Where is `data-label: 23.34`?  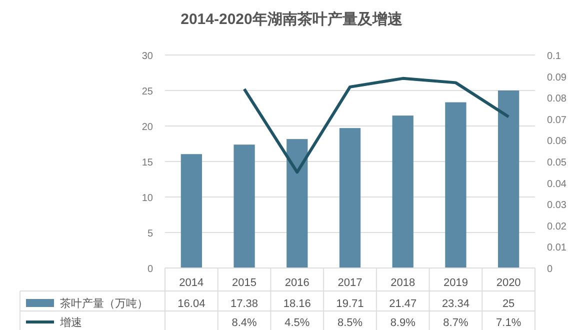 data-label: 23.34 is located at coordinates (456, 304).